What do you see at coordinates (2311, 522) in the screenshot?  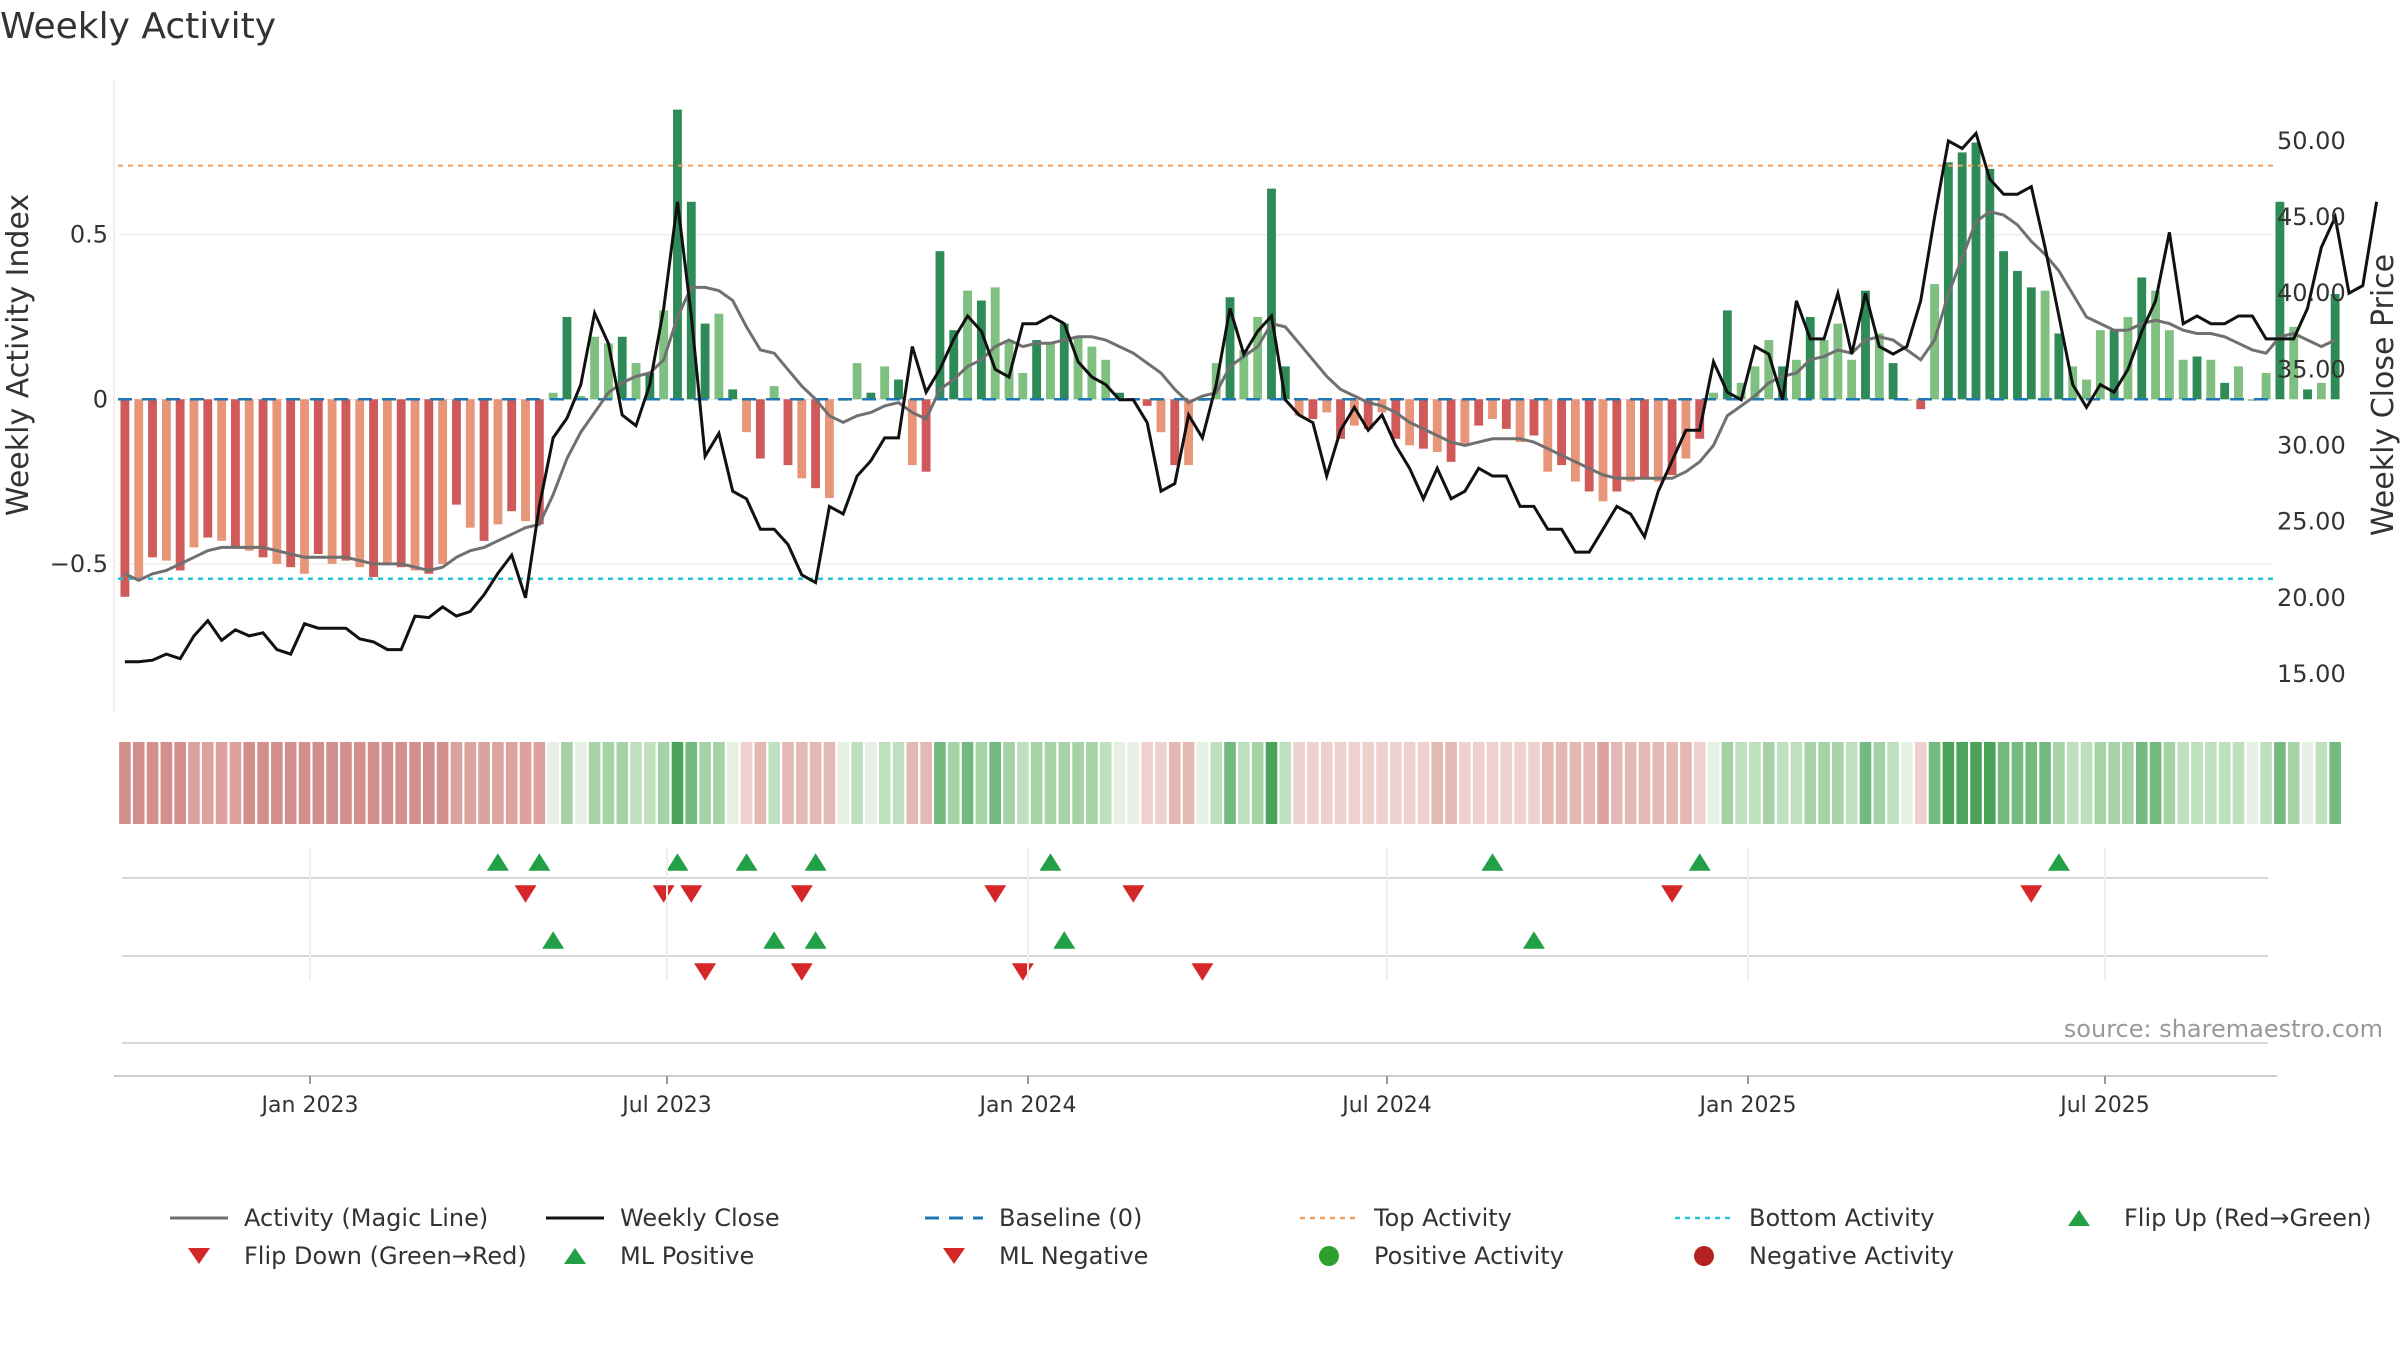 I see `y2-tick-label: 25.00` at bounding box center [2311, 522].